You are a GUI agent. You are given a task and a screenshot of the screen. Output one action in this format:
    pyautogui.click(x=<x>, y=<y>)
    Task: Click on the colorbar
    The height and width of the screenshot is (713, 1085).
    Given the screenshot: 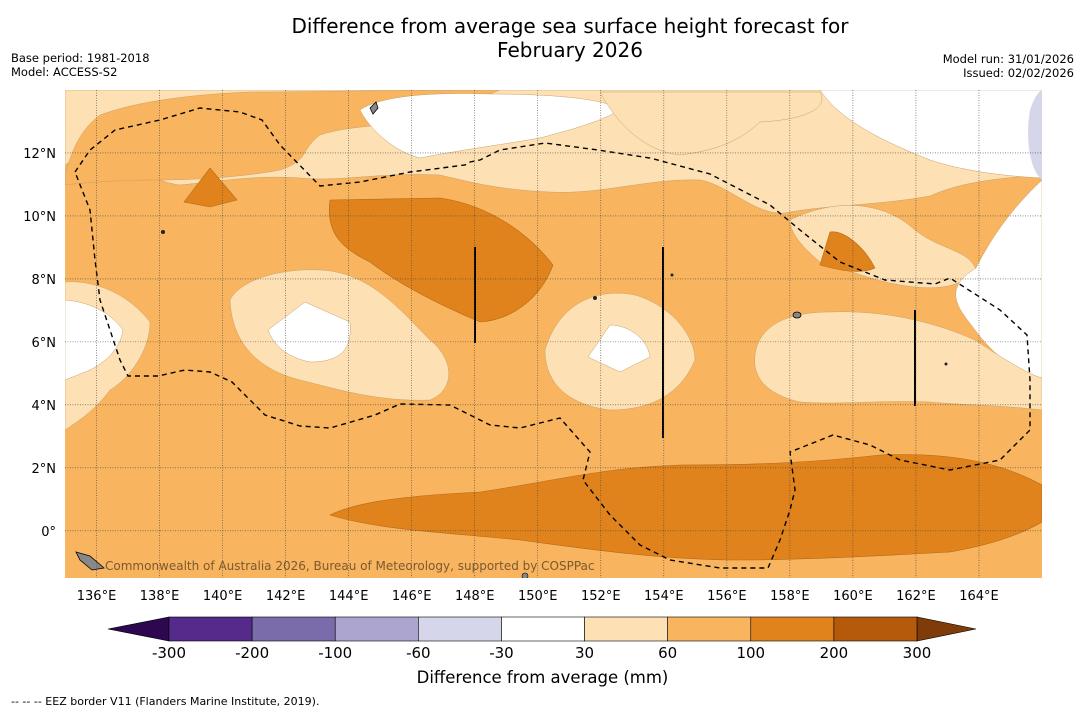 What is the action you would take?
    pyautogui.click(x=542, y=629)
    